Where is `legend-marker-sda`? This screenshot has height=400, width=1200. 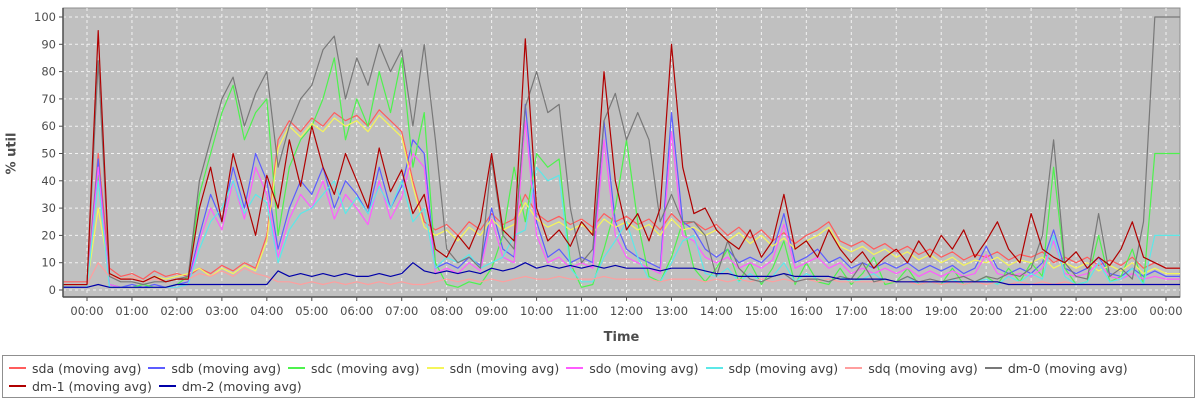 legend-marker-sda is located at coordinates (17, 368).